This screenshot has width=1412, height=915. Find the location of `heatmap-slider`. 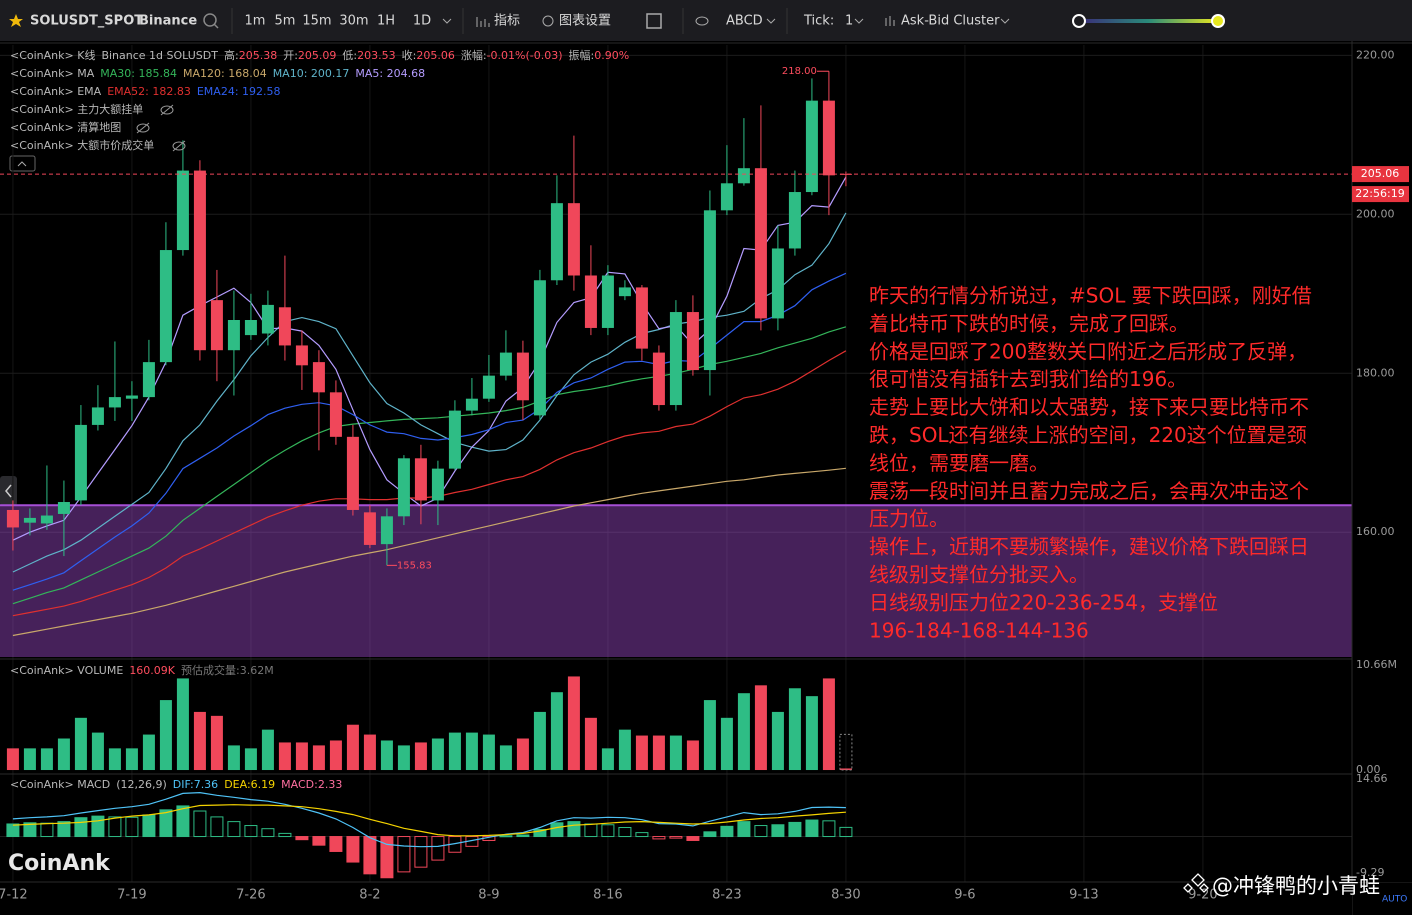

heatmap-slider is located at coordinates (1148, 21).